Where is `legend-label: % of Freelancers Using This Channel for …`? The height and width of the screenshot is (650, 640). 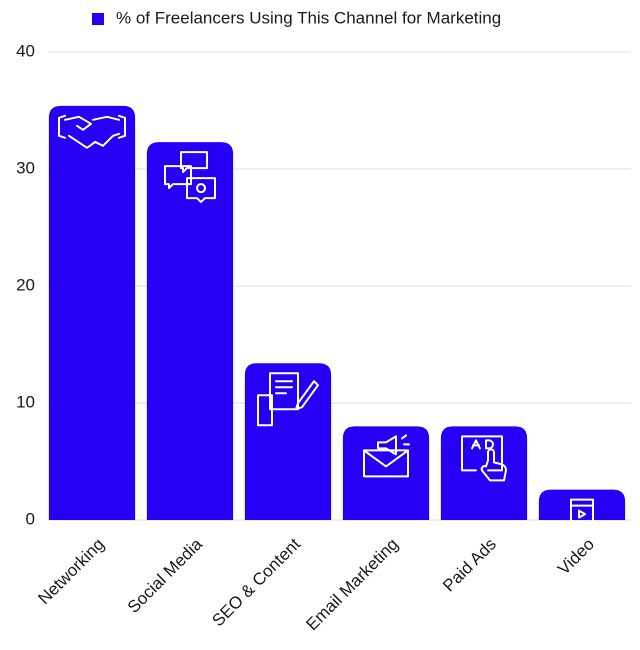
legend-label: % of Freelancers Using This Channel for … is located at coordinates (308, 17).